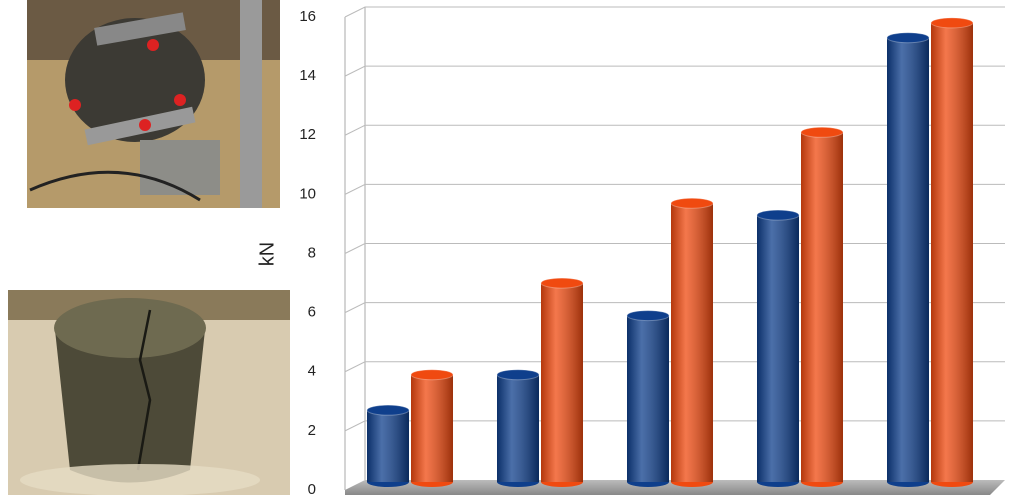 The width and height of the screenshot is (1009, 495). I want to click on y-tick-label: 16, so click(307, 16).